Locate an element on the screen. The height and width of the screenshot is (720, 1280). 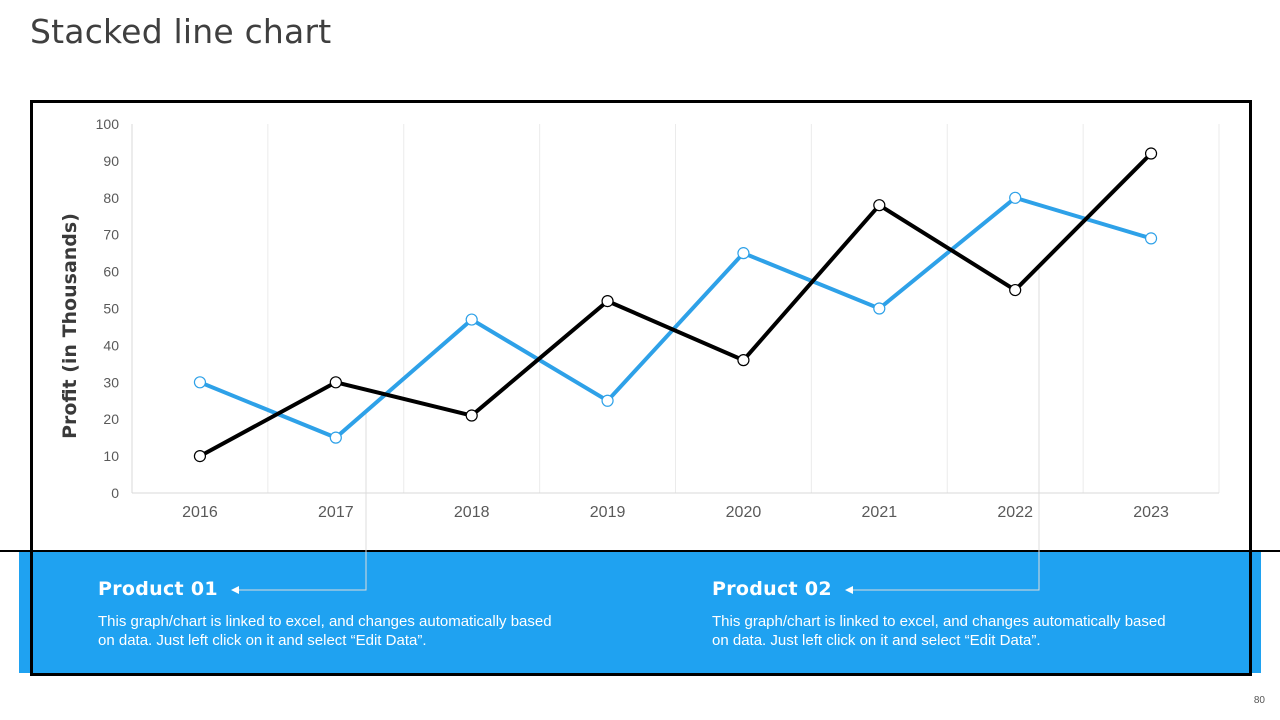
y-tick-label: 100 is located at coordinates (108, 124).